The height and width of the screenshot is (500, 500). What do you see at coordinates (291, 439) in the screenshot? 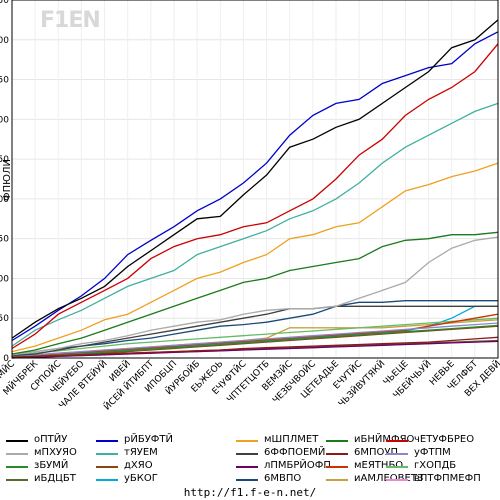
I see `legend-label: мШПЛМЕТ` at bounding box center [291, 439].